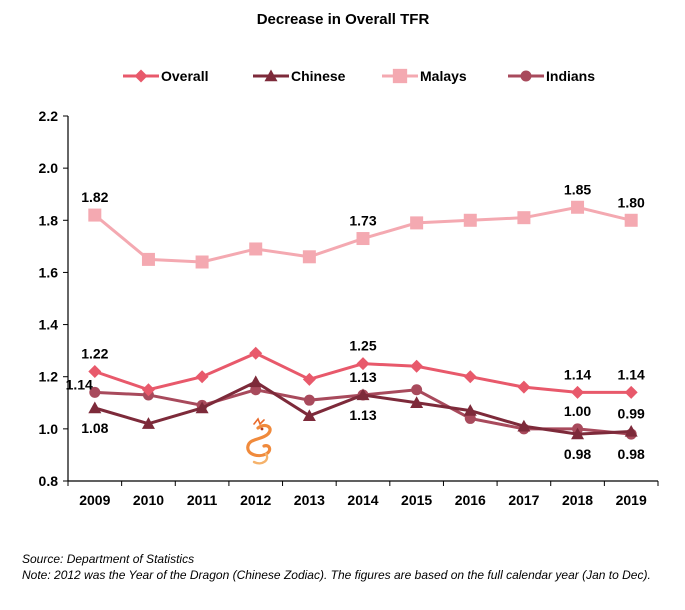 The image size is (685, 610). Describe the element at coordinates (184, 76) in the screenshot. I see `legend-label-overall: Overall` at that location.